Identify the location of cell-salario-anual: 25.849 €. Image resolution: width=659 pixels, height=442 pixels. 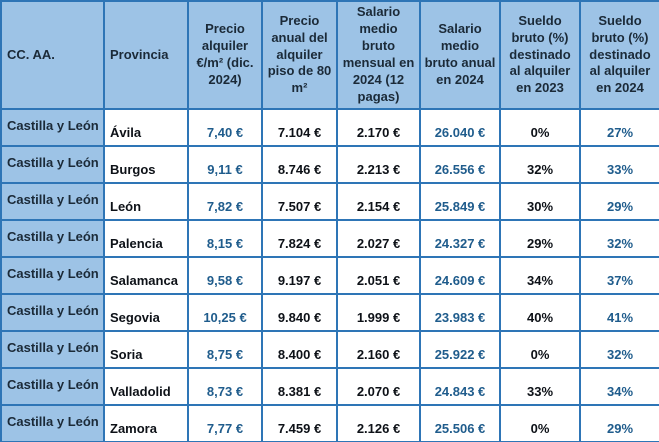
(460, 201).